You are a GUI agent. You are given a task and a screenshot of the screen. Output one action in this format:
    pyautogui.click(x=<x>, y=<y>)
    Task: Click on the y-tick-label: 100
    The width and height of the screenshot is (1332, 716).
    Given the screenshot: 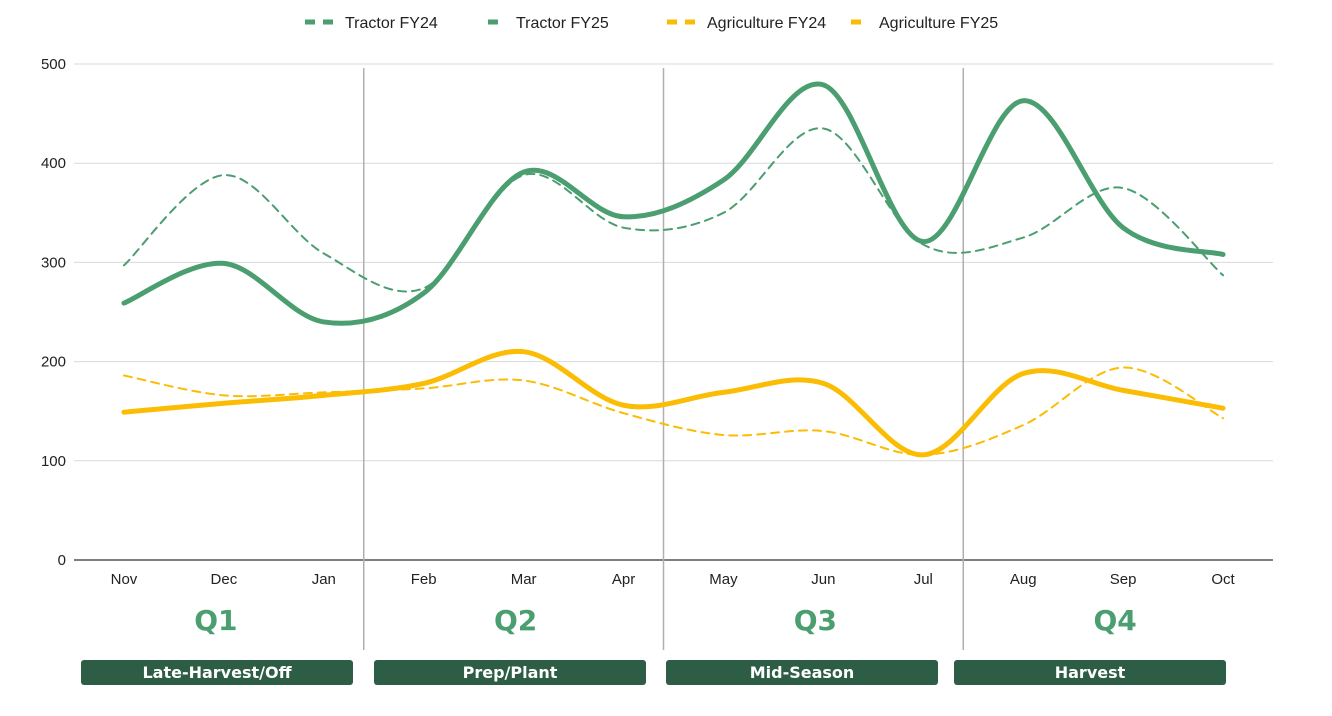 What is the action you would take?
    pyautogui.click(x=53, y=461)
    